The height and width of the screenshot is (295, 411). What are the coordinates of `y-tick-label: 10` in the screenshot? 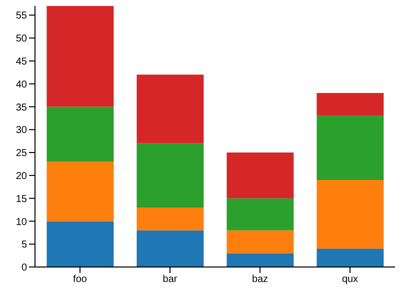 It's located at (22, 222).